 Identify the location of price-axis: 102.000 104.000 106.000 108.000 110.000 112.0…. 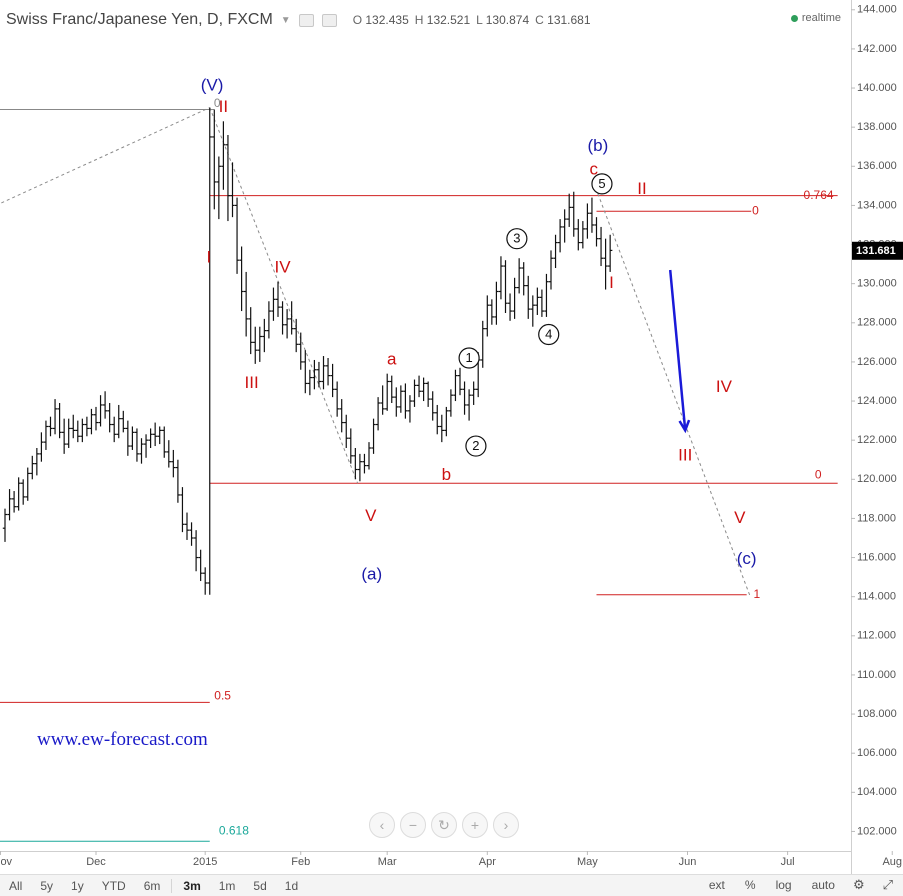
(874, 420).